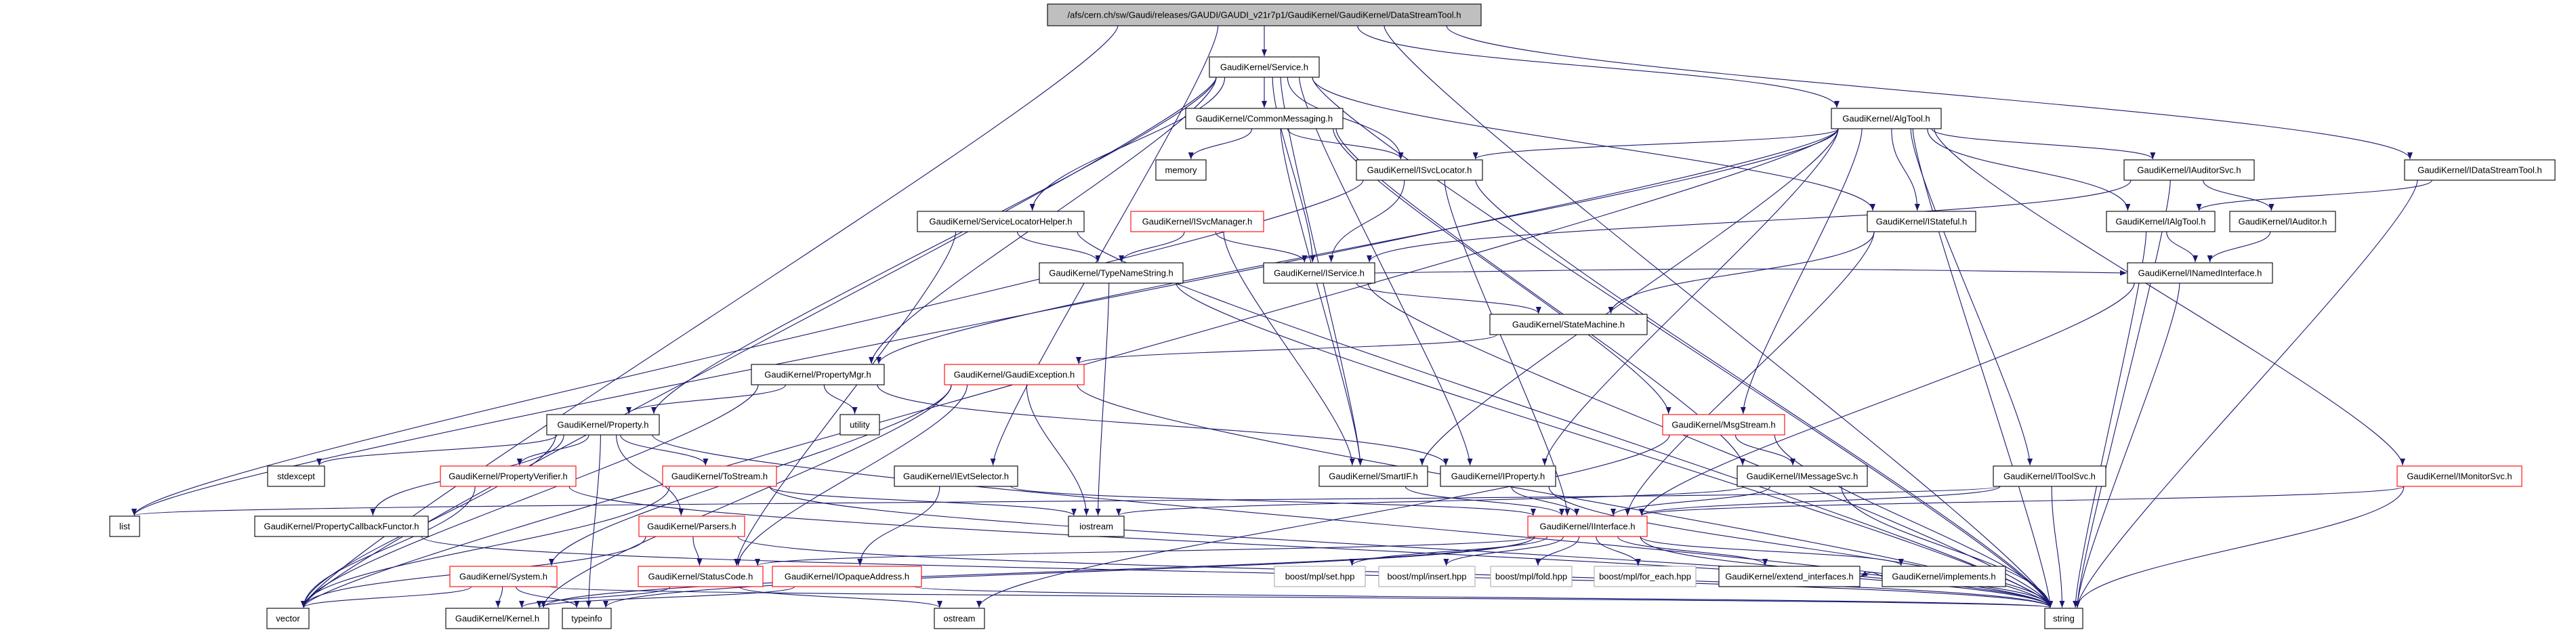 The width and height of the screenshot is (2576, 632). Describe the element at coordinates (1820, 501) in the screenshot. I see `edge-itoolsvc-iinterface` at that location.